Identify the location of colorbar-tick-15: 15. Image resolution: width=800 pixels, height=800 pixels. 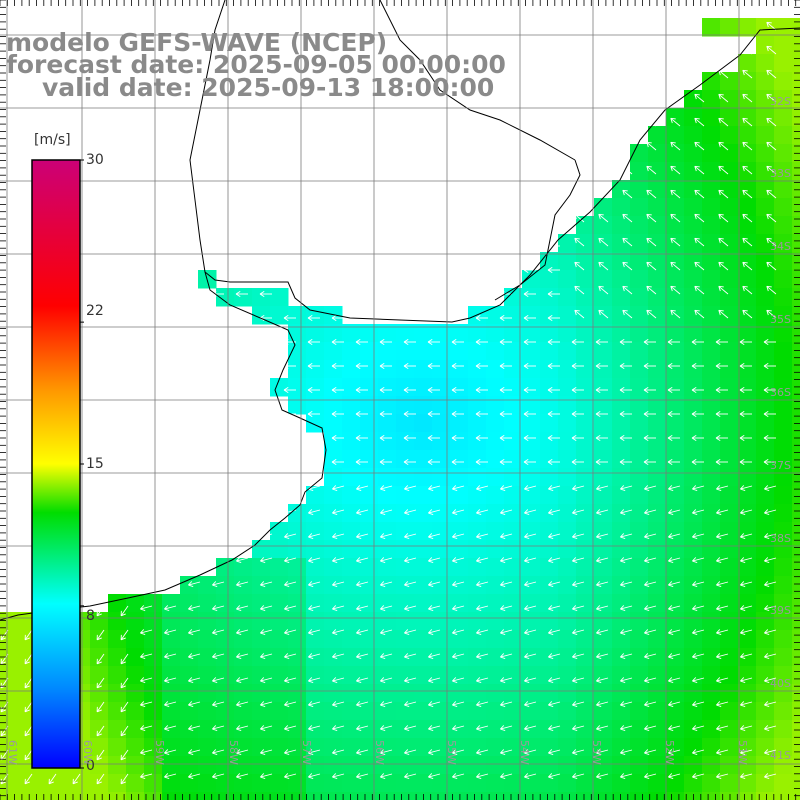
(95, 464).